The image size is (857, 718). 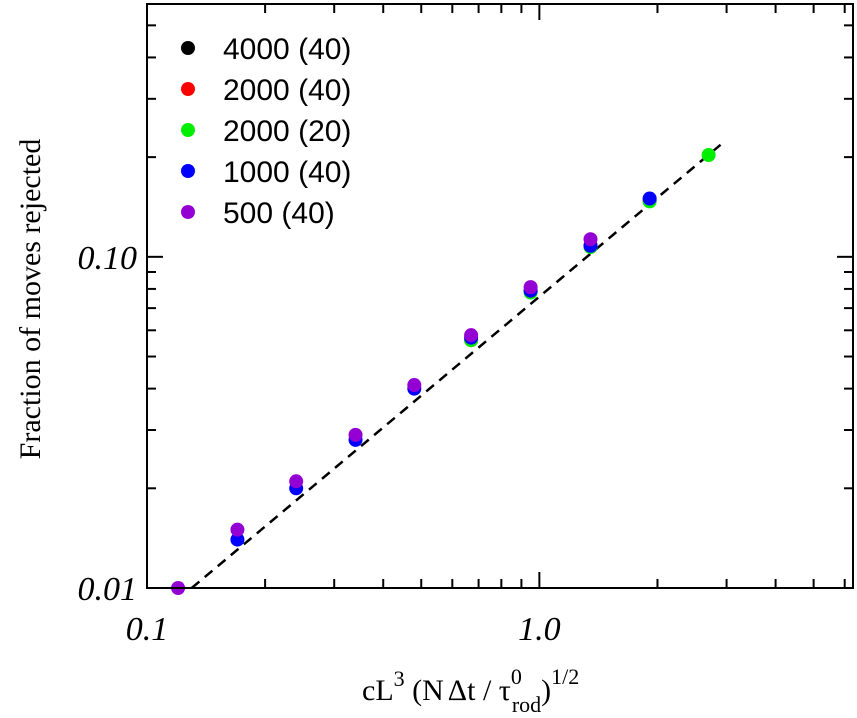 What do you see at coordinates (108, 258) in the screenshot?
I see `y-tick-label: 0.10` at bounding box center [108, 258].